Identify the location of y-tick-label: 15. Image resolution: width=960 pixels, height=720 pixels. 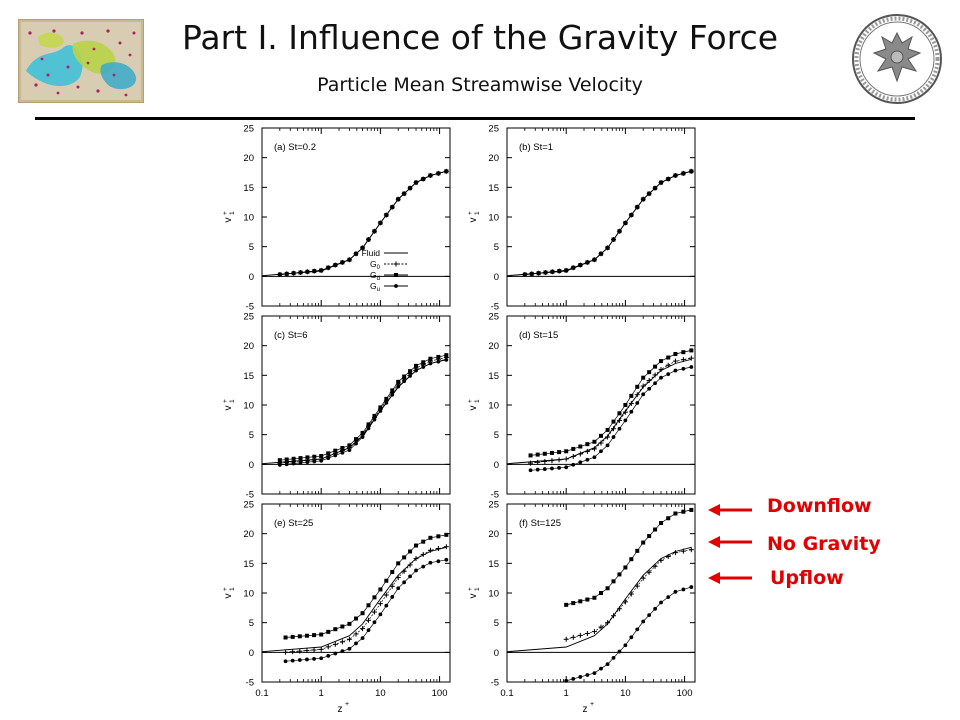
(493, 564).